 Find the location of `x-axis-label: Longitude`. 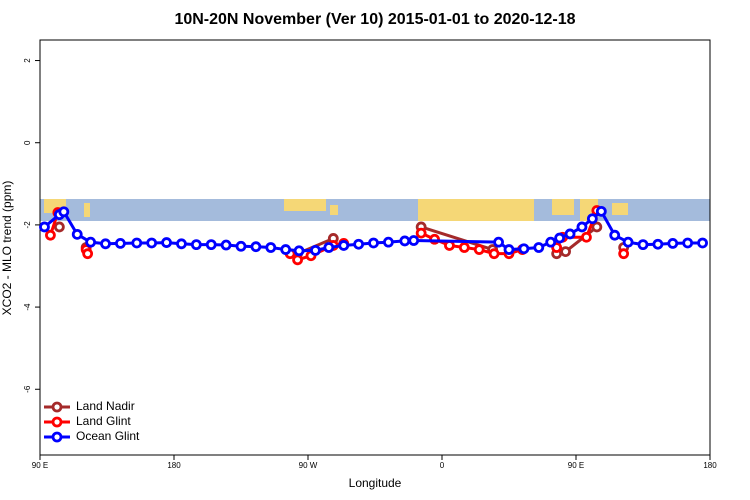

x-axis-label: Longitude is located at coordinates (375, 483).